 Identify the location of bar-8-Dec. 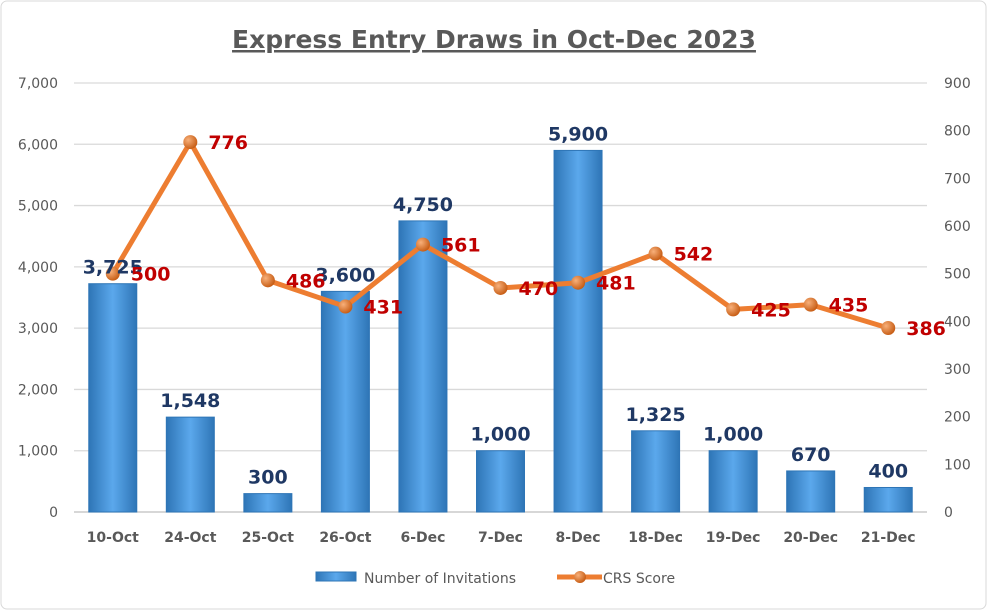
(578, 331).